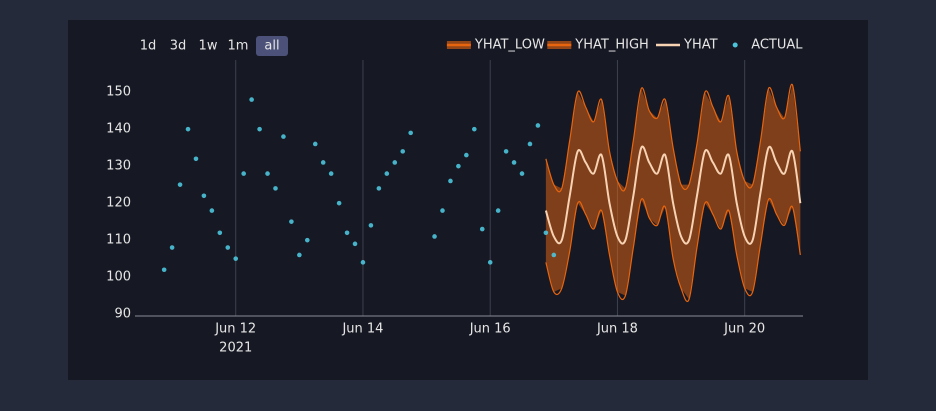 This screenshot has width=936, height=411. What do you see at coordinates (735, 45) in the screenshot?
I see `legend-swatch` at bounding box center [735, 45].